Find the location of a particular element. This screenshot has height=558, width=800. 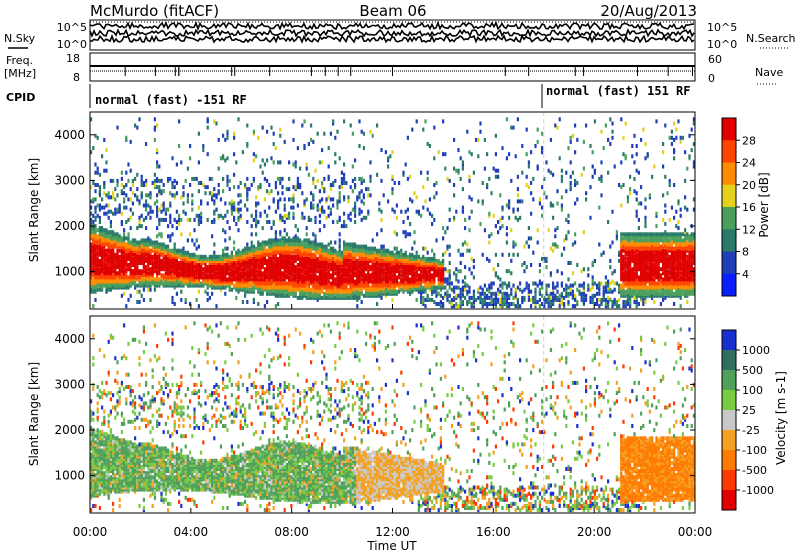

freq-right-tick-bottom: 0 is located at coordinates (711, 78).